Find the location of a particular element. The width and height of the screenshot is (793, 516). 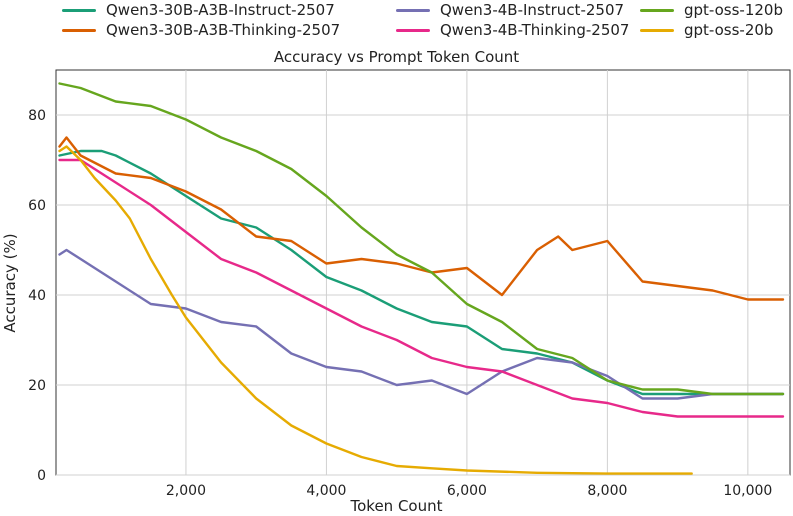

y-axis-label: Accuracy (%) is located at coordinates (10, 283).